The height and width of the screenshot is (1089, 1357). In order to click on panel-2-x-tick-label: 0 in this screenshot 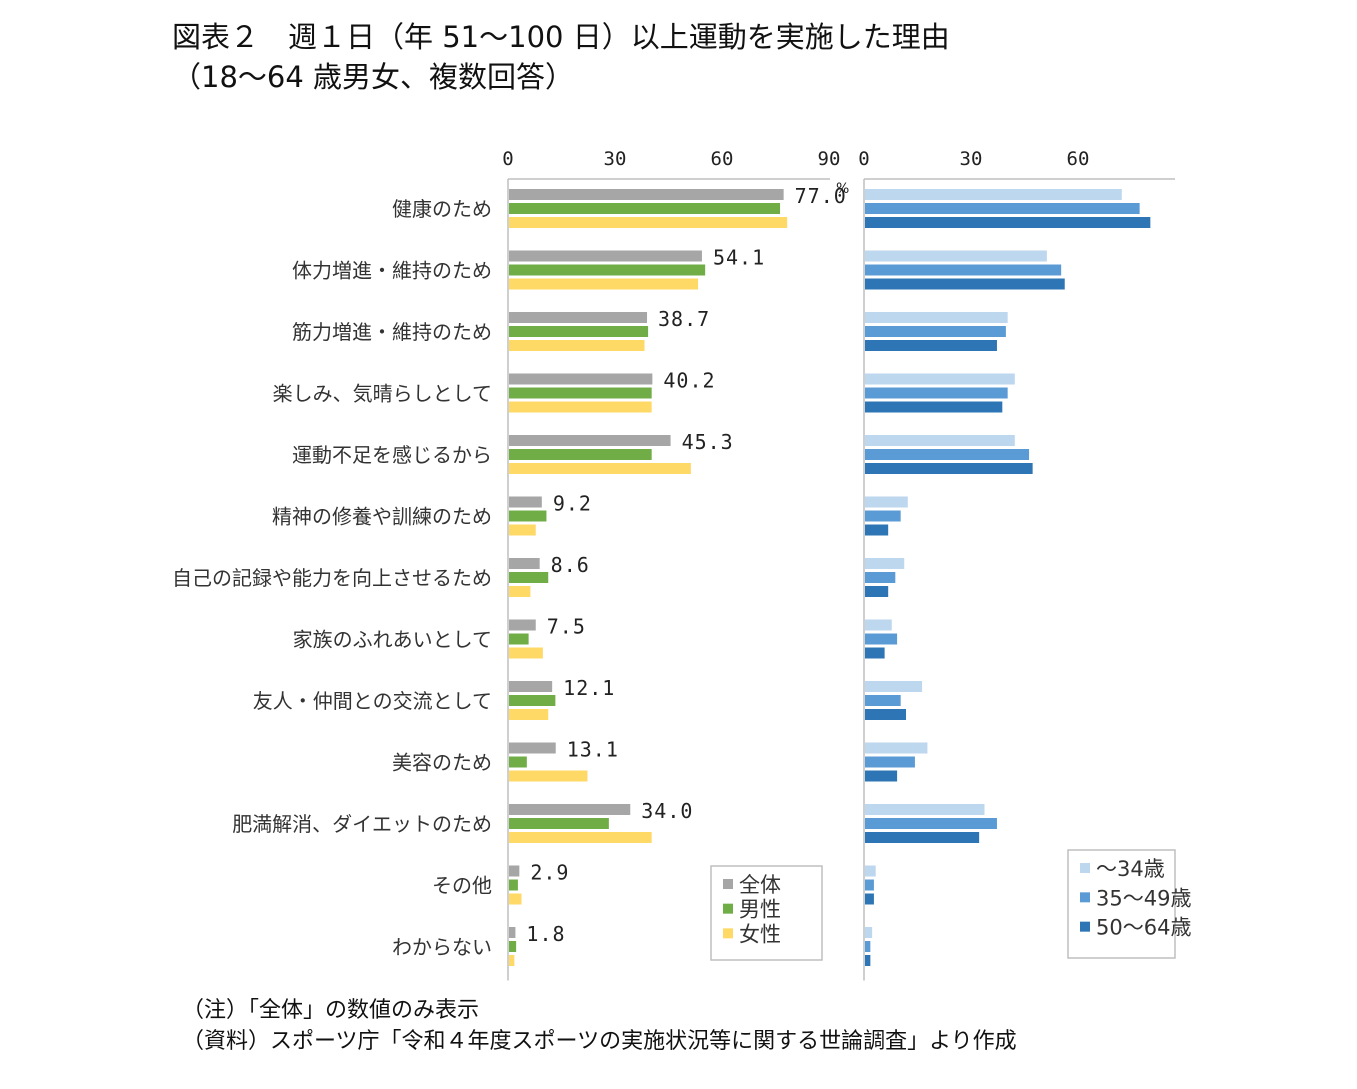, I will do `click(863, 159)`.